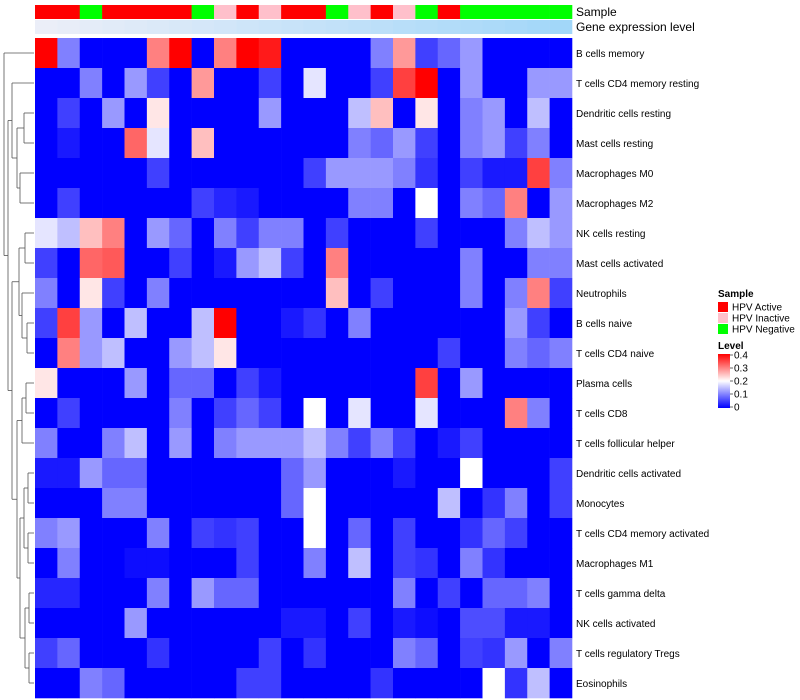  Describe the element at coordinates (601, 294) in the screenshot. I see `row-label: Neutrophils` at that location.